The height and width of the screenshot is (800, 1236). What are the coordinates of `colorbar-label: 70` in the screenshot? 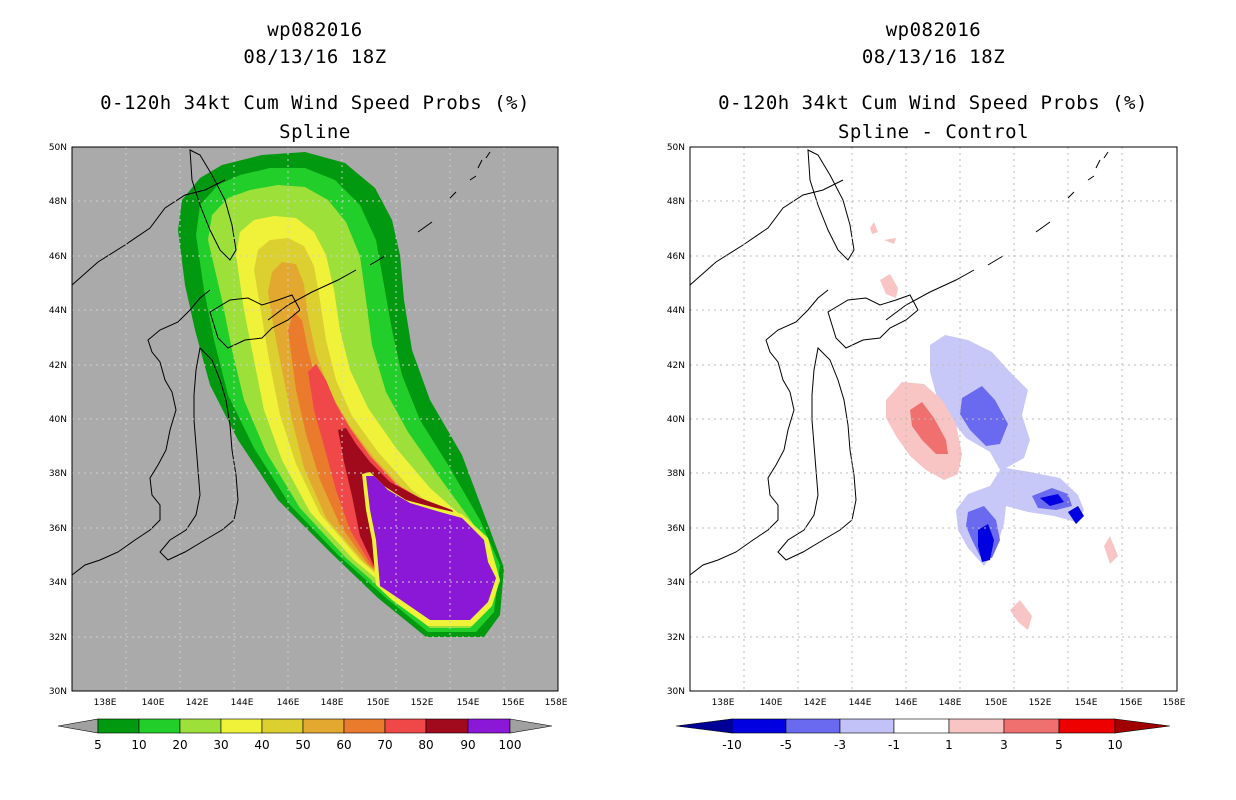 It's located at (384, 745).